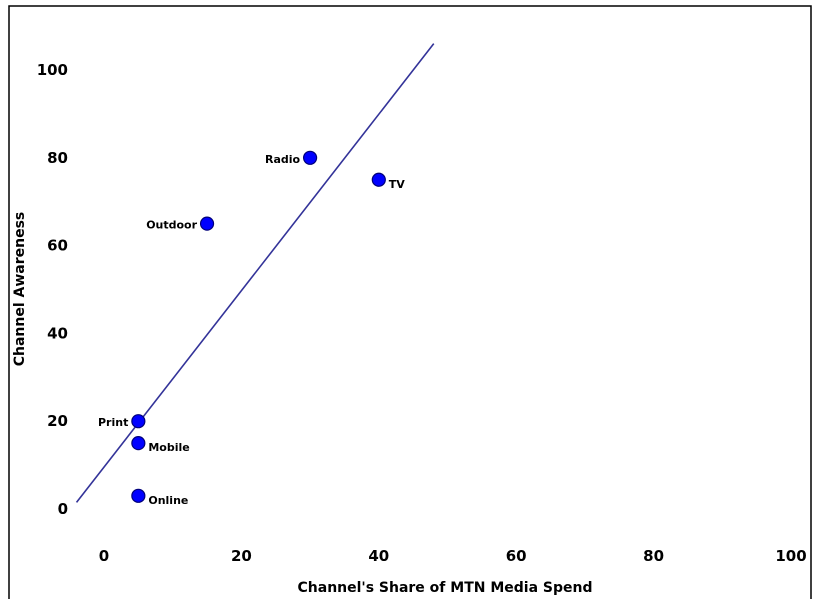 This screenshot has width=814, height=599. Describe the element at coordinates (57, 246) in the screenshot. I see `y-tick-label-60: 60` at that location.